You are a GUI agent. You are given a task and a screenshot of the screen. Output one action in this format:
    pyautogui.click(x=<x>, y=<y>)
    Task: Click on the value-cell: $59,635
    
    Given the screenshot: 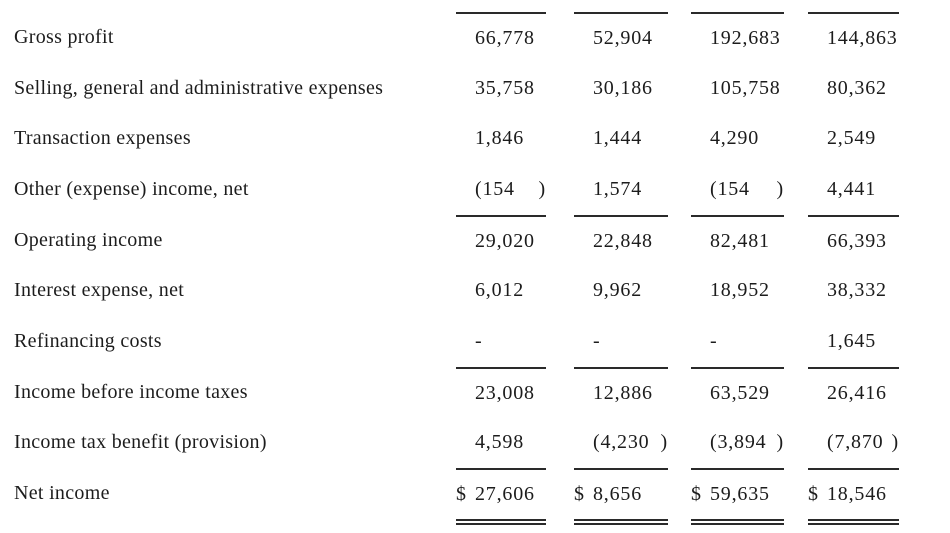 What is the action you would take?
    pyautogui.click(x=737, y=493)
    